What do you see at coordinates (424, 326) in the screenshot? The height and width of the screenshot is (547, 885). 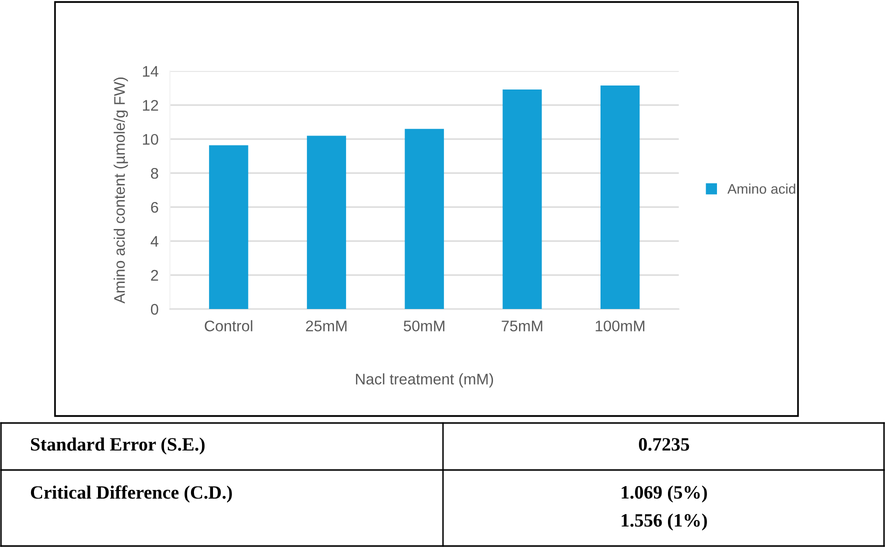 I see `x-tick-label: 50mM` at bounding box center [424, 326].